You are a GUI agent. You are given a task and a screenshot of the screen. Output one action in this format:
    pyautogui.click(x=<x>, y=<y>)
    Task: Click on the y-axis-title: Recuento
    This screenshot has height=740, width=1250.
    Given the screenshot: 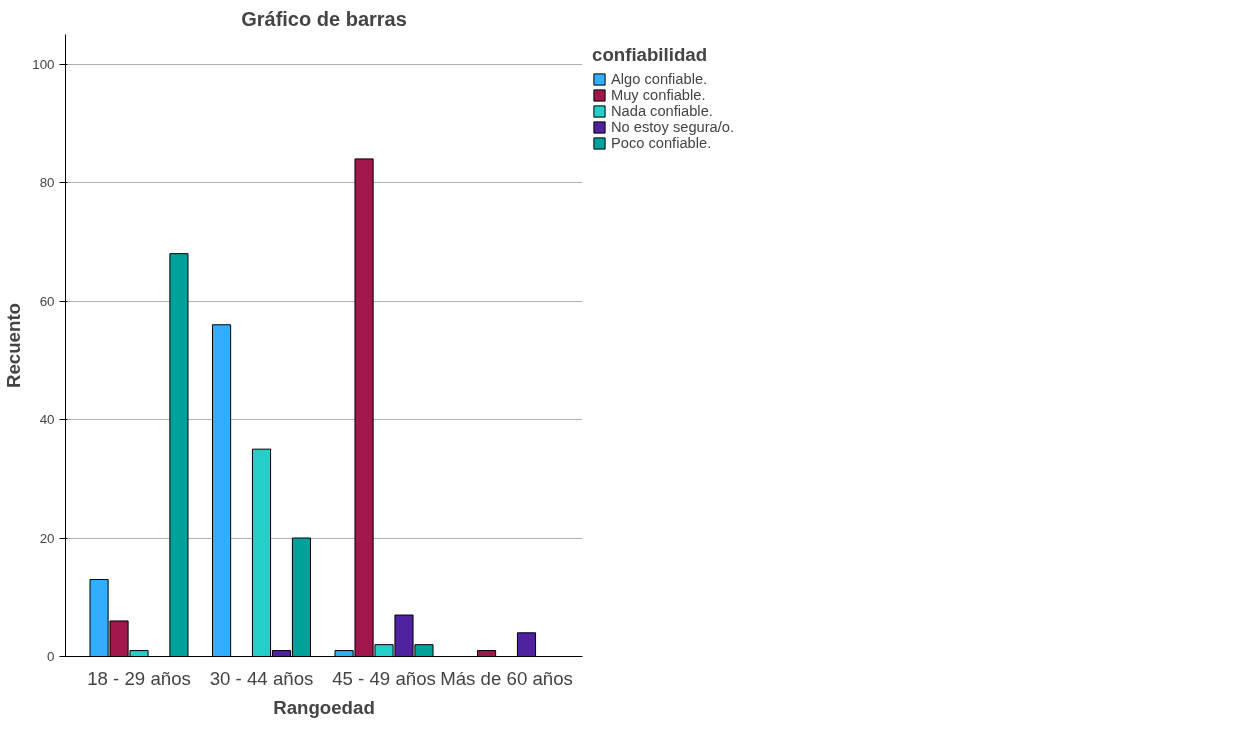 What is the action you would take?
    pyautogui.click(x=14, y=345)
    